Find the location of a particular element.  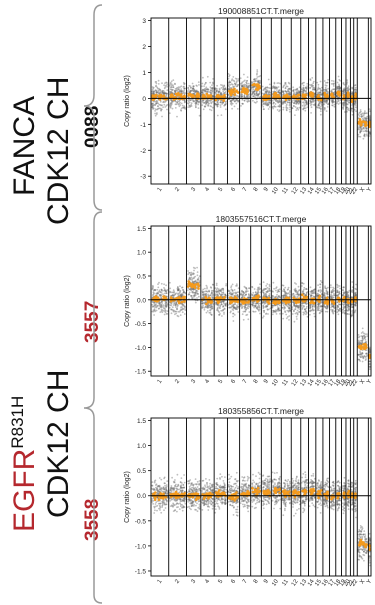

group2-label-line2: CDK12 CH is located at coordinates (58, 443).